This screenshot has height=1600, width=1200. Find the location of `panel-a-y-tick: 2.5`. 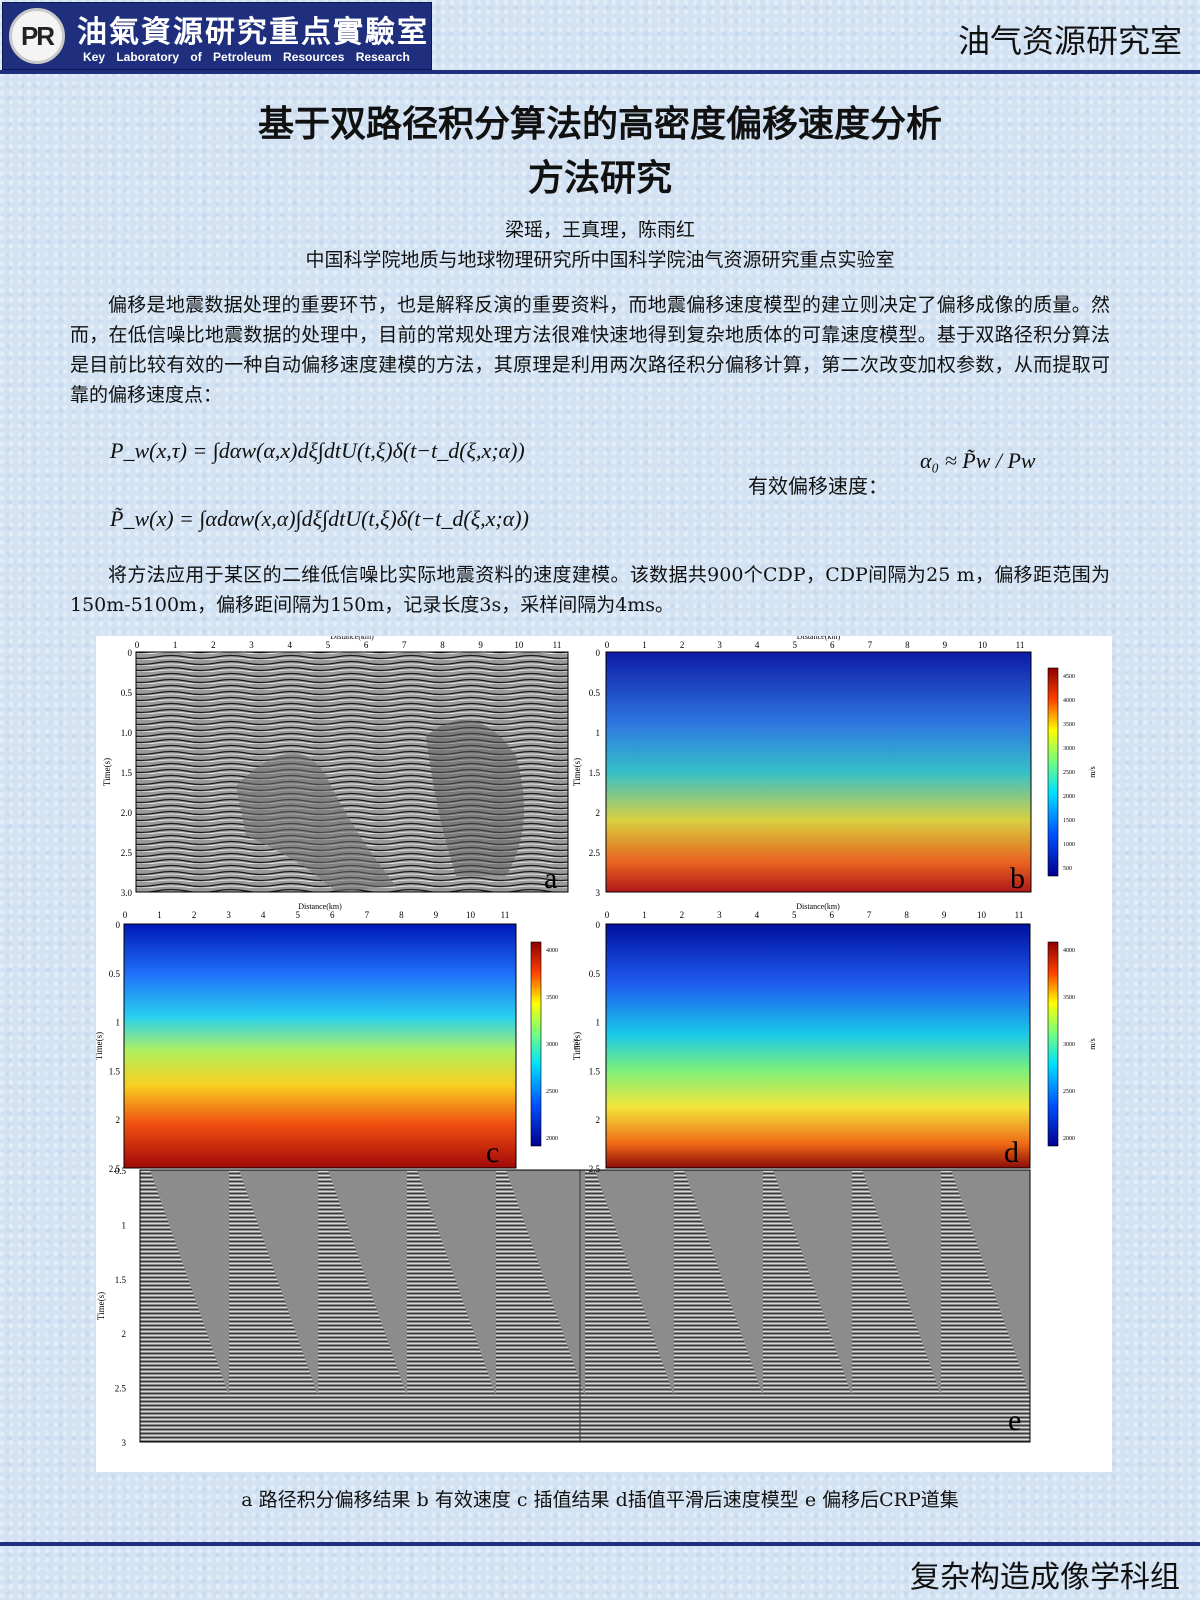

panel-a-y-tick: 2.5 is located at coordinates (127, 853).